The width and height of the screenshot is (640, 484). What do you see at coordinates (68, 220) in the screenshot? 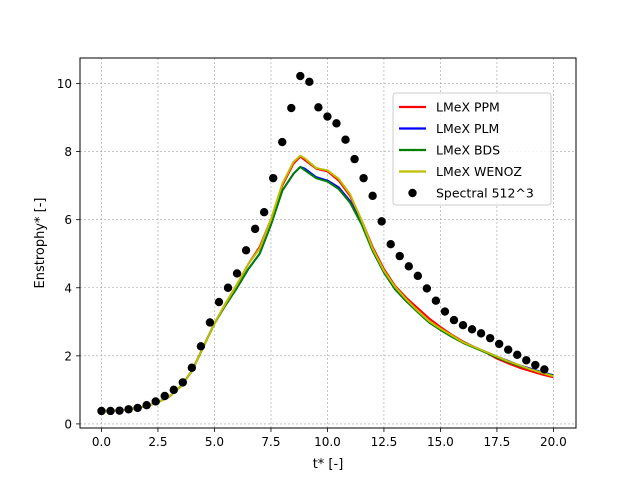
I see `y-tick-label: 6` at bounding box center [68, 220].